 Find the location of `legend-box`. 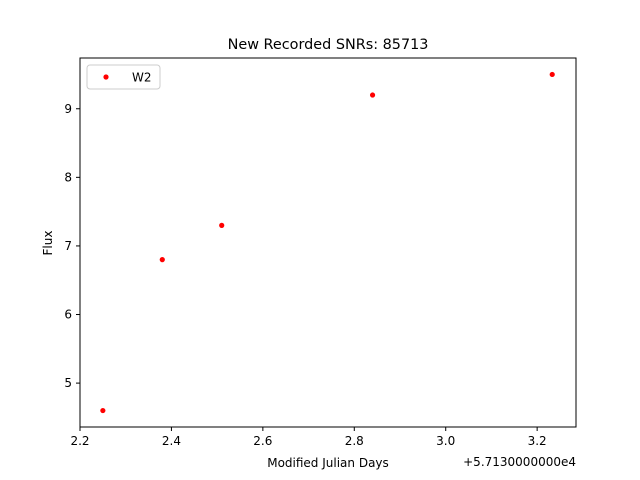

legend-box is located at coordinates (123, 77).